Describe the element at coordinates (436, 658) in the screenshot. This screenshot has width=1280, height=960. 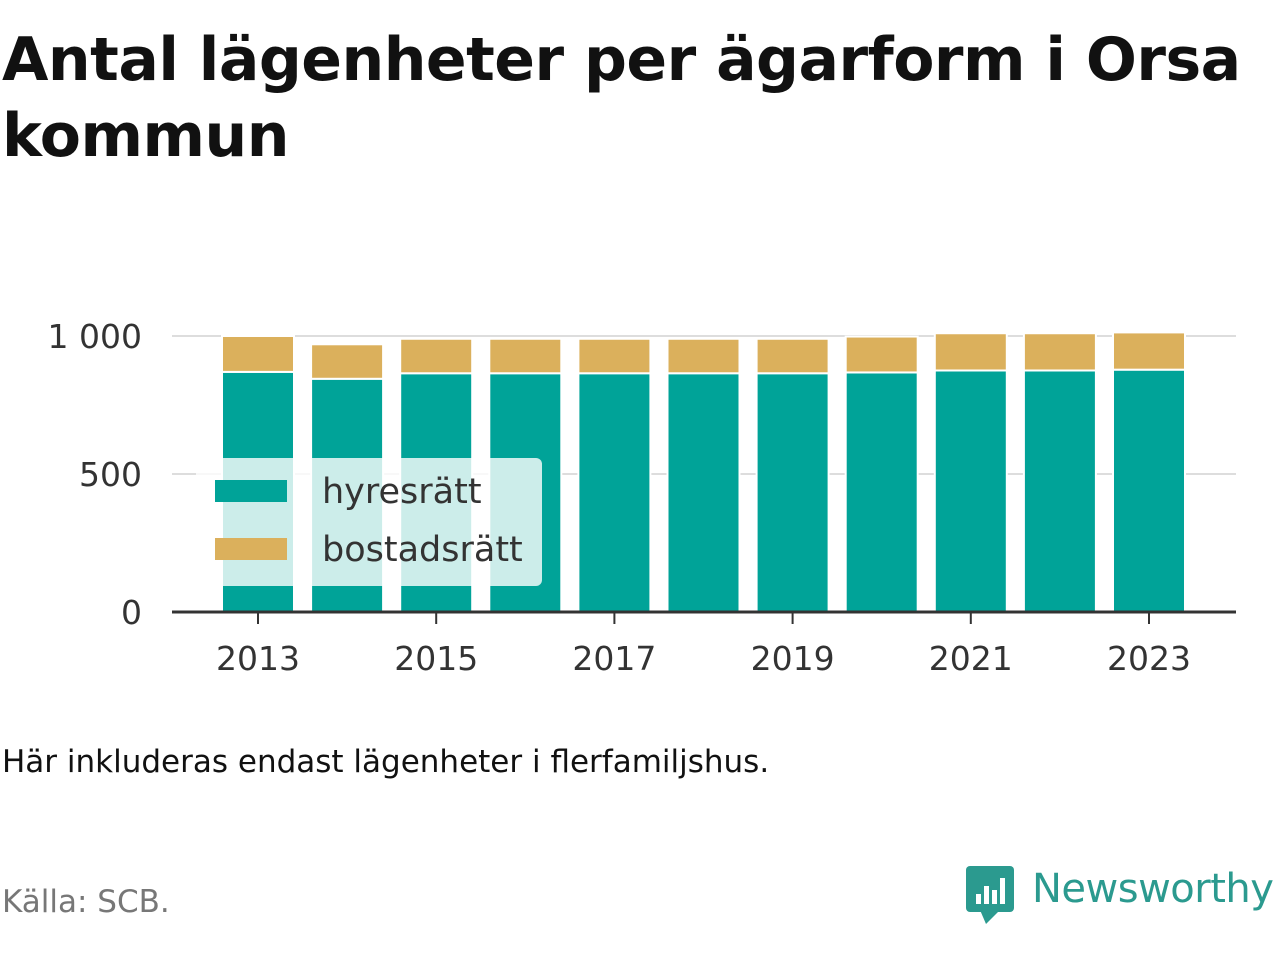
I see `x-tick-label: 2015` at that location.